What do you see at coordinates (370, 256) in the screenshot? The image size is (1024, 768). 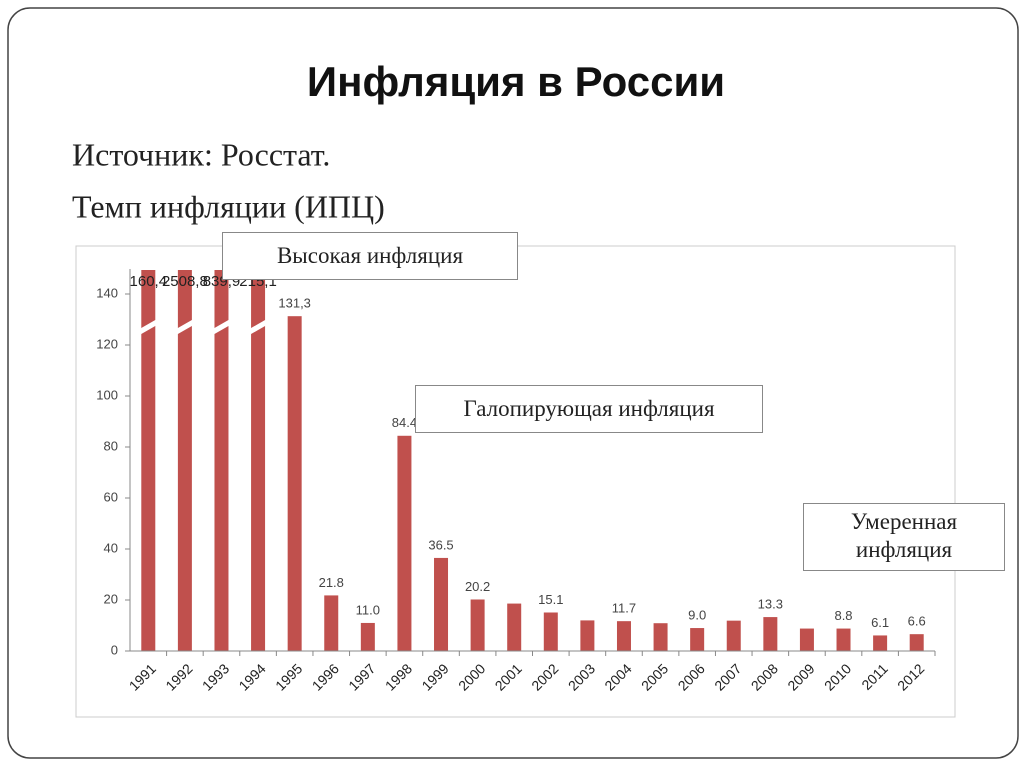 I see `annotation: Высокая инфляция` at bounding box center [370, 256].